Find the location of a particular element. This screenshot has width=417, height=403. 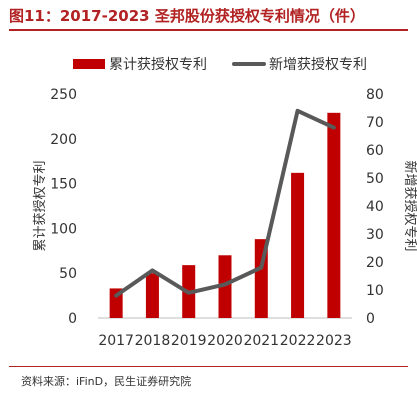

x-tick-label: 2023 is located at coordinates (334, 341).